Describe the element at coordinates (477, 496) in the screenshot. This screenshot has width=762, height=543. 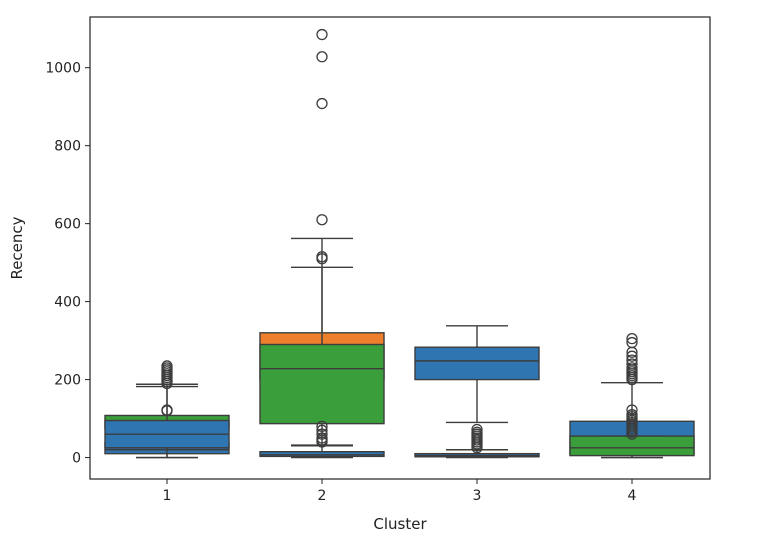
I see `x-tick-label: 3` at that location.